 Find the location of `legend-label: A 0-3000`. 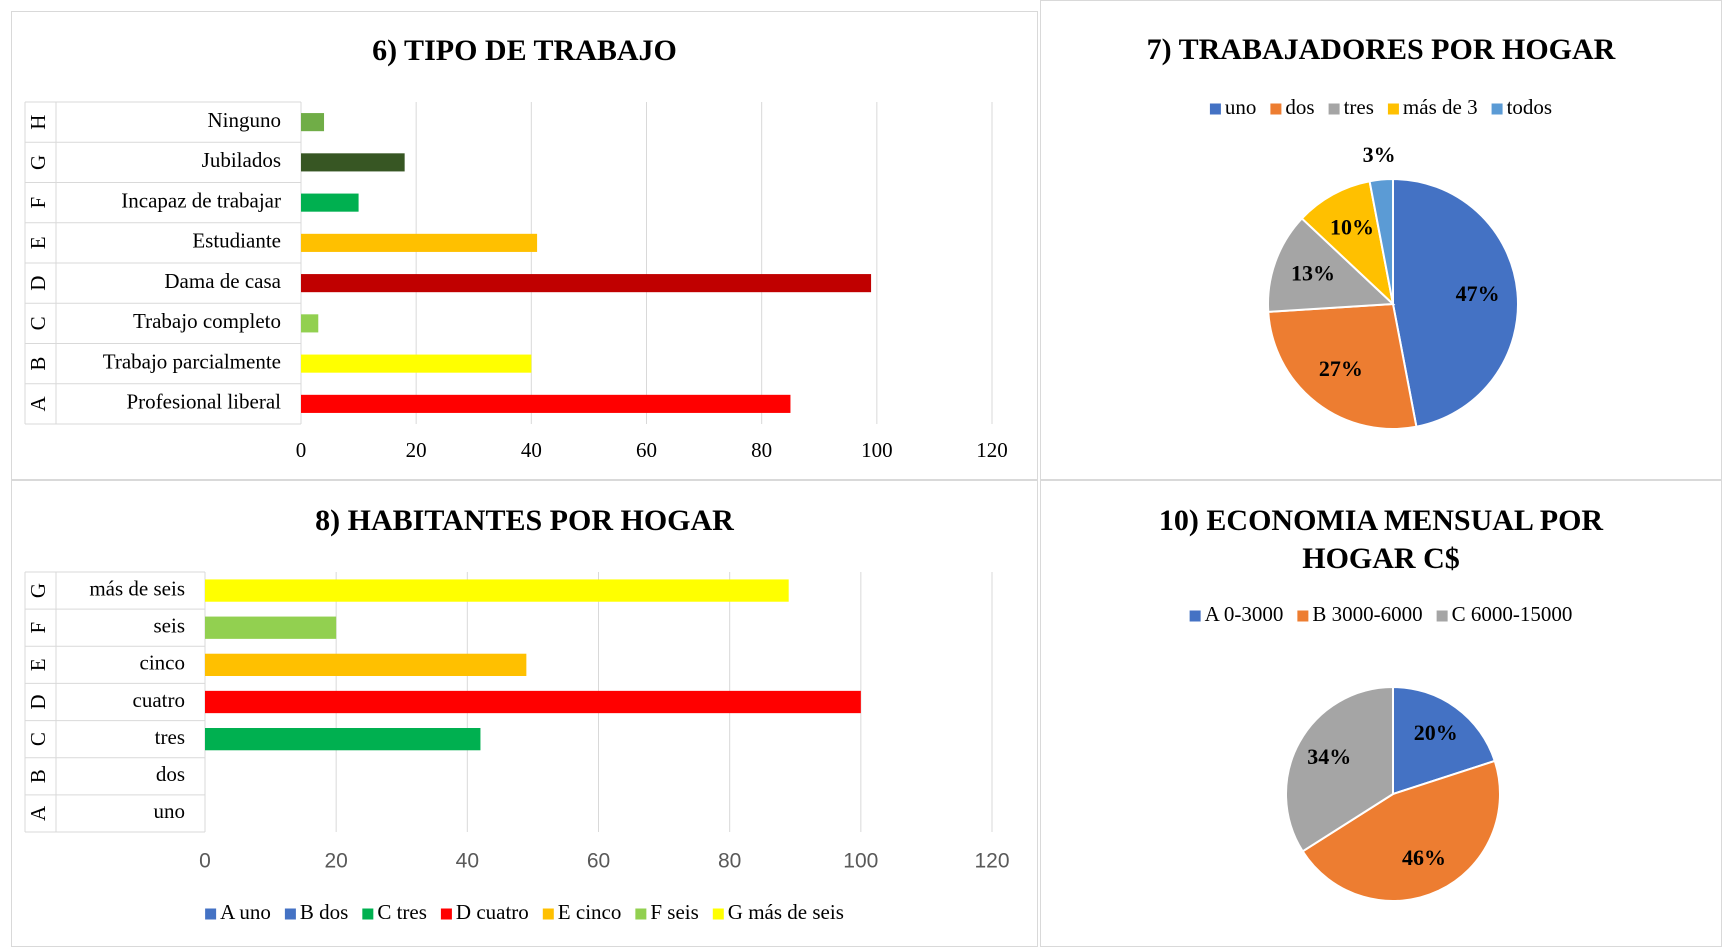

legend-label: A 0-3000 is located at coordinates (1244, 614).